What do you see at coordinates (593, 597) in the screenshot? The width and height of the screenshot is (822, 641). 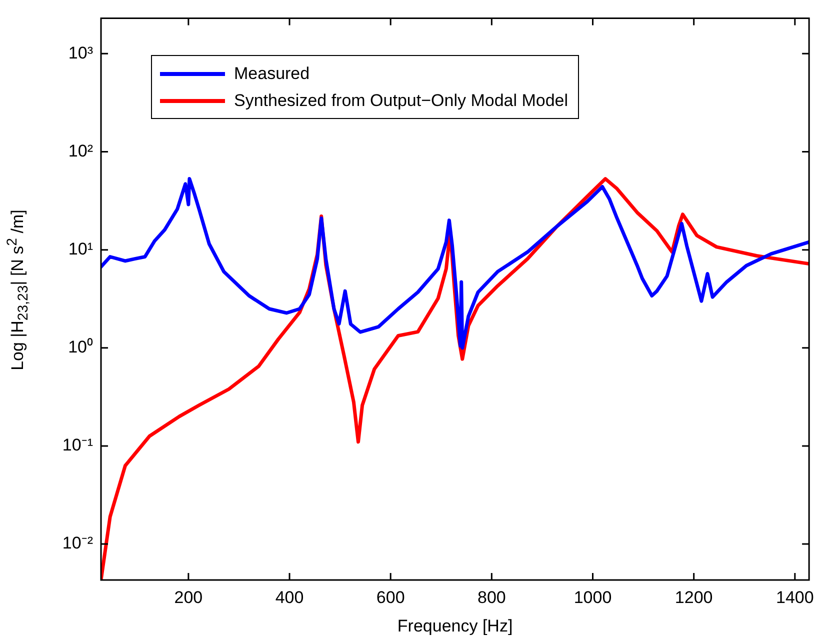 I see `x-tick-label: 1000` at bounding box center [593, 597].